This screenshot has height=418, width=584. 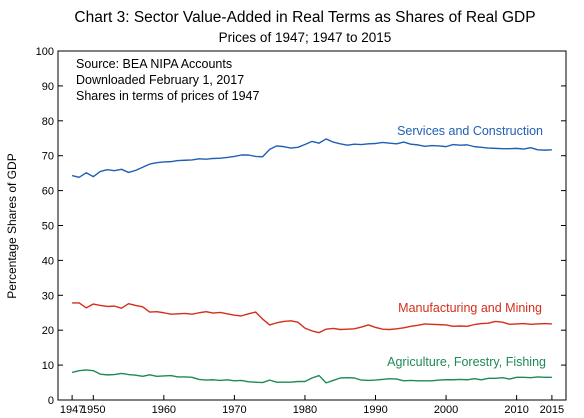 I want to click on y-tick-label: 50, so click(x=48, y=227).